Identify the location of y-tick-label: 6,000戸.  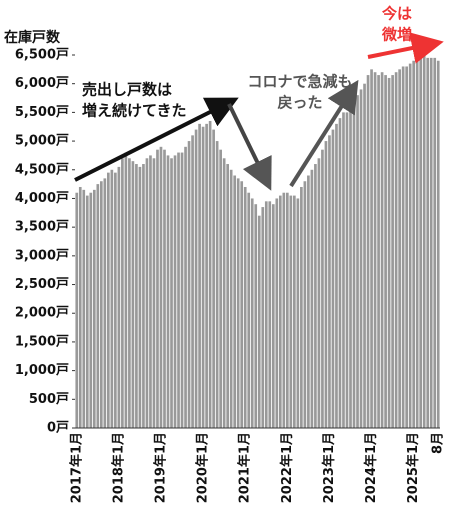
(42, 83).